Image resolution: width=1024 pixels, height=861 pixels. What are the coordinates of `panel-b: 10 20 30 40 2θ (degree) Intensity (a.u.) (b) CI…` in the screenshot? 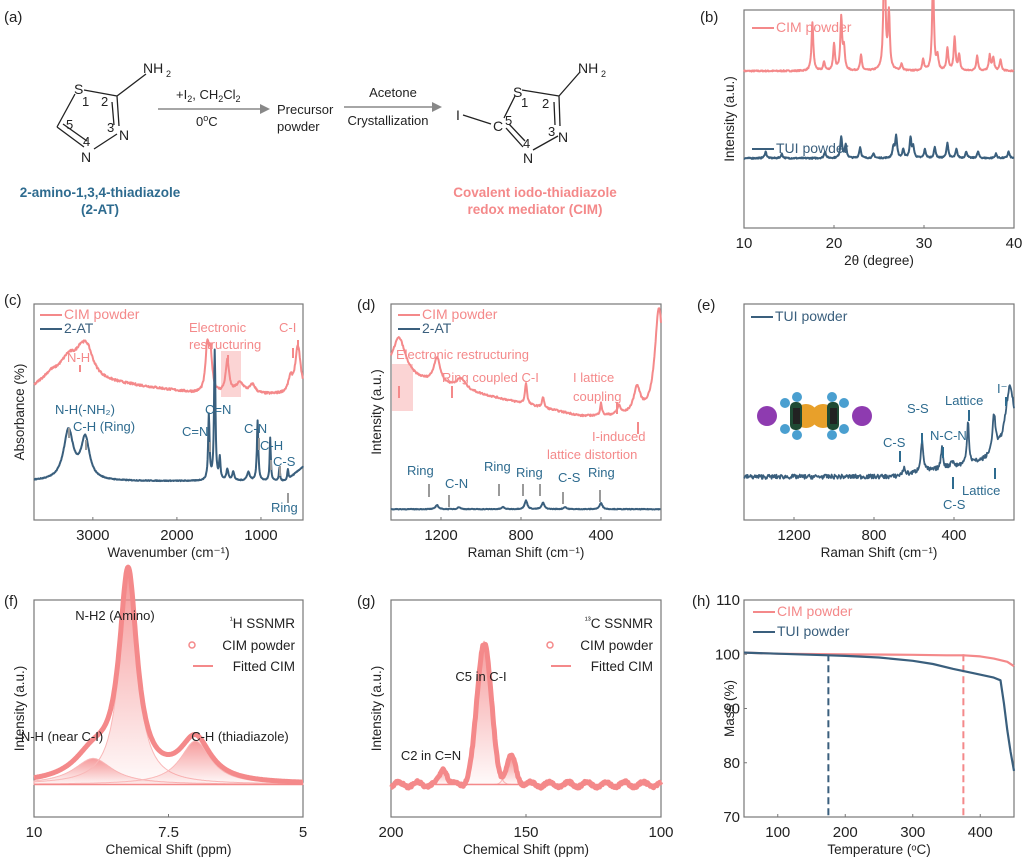 It's located at (861, 134).